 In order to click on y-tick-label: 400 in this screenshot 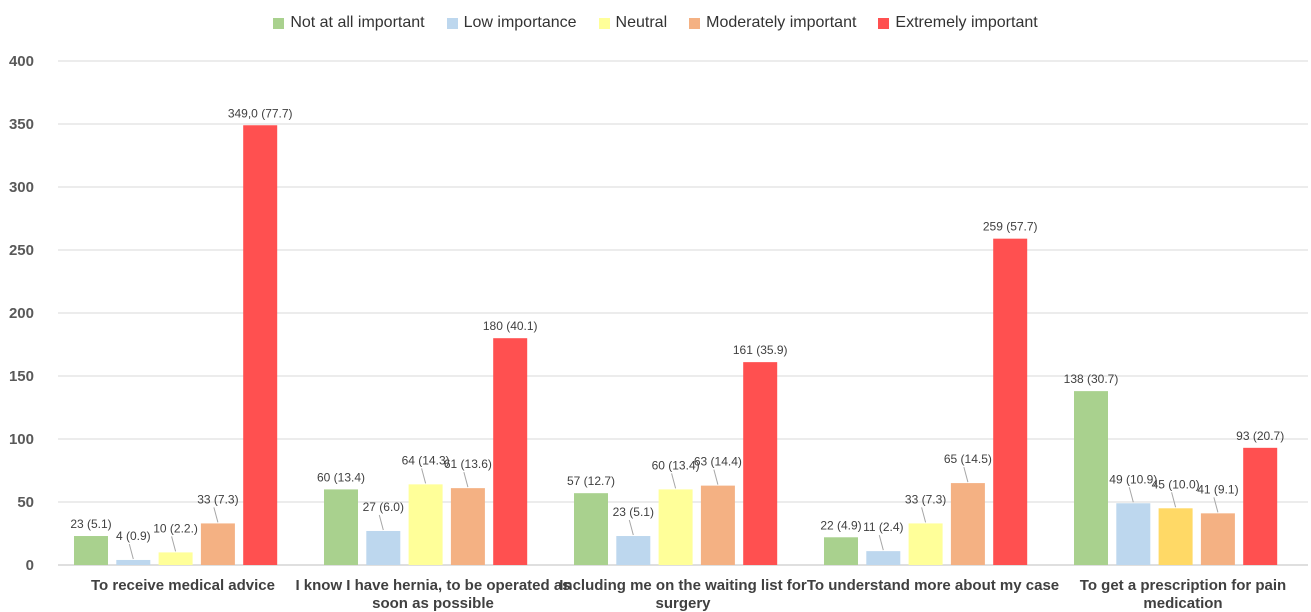, I will do `click(21, 61)`.